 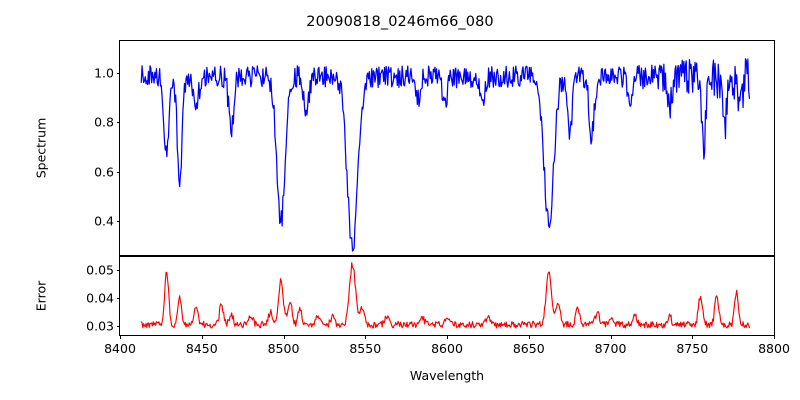 I want to click on error-axis-label: Error, so click(x=41, y=296).